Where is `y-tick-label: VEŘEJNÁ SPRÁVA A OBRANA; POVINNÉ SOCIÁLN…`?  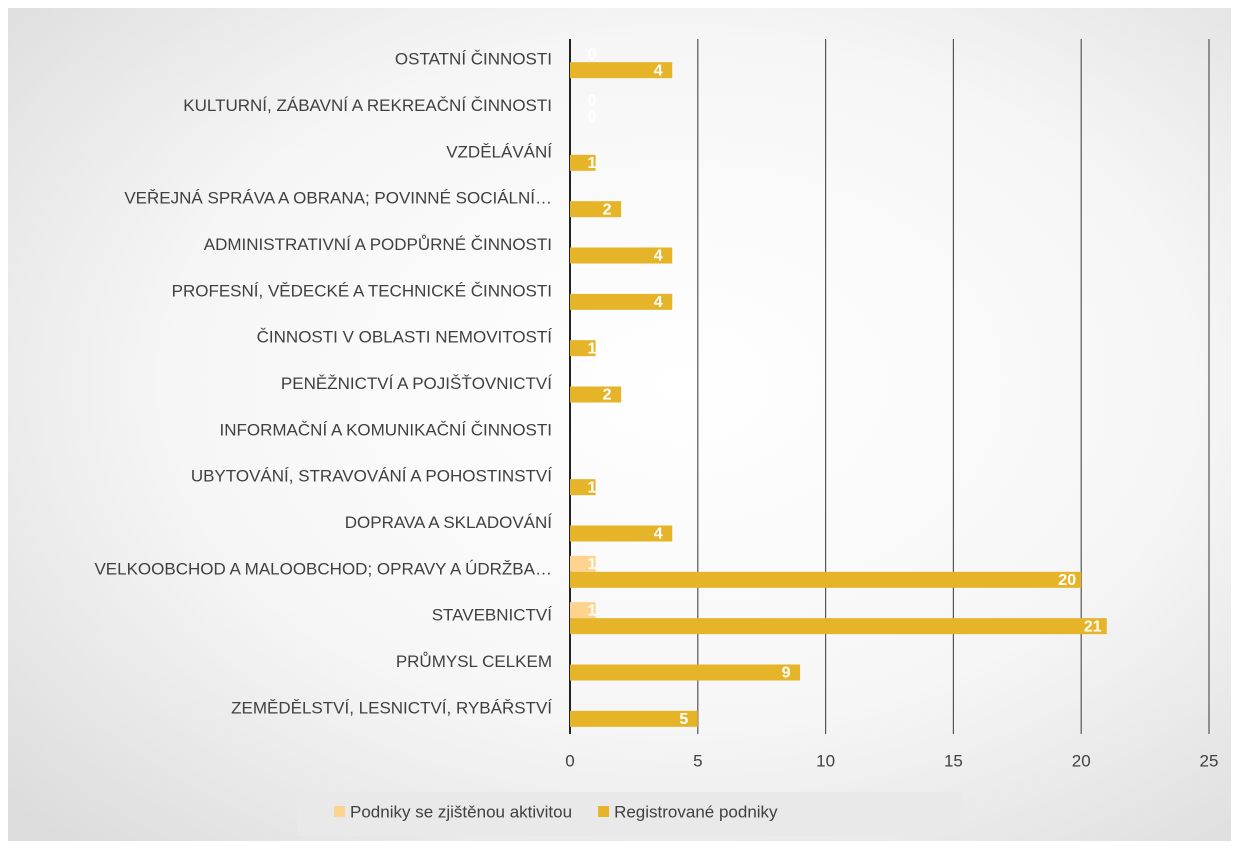 y-tick-label: VEŘEJNÁ SPRÁVA A OBRANA; POVINNÉ SOCIÁLN… is located at coordinates (338, 198).